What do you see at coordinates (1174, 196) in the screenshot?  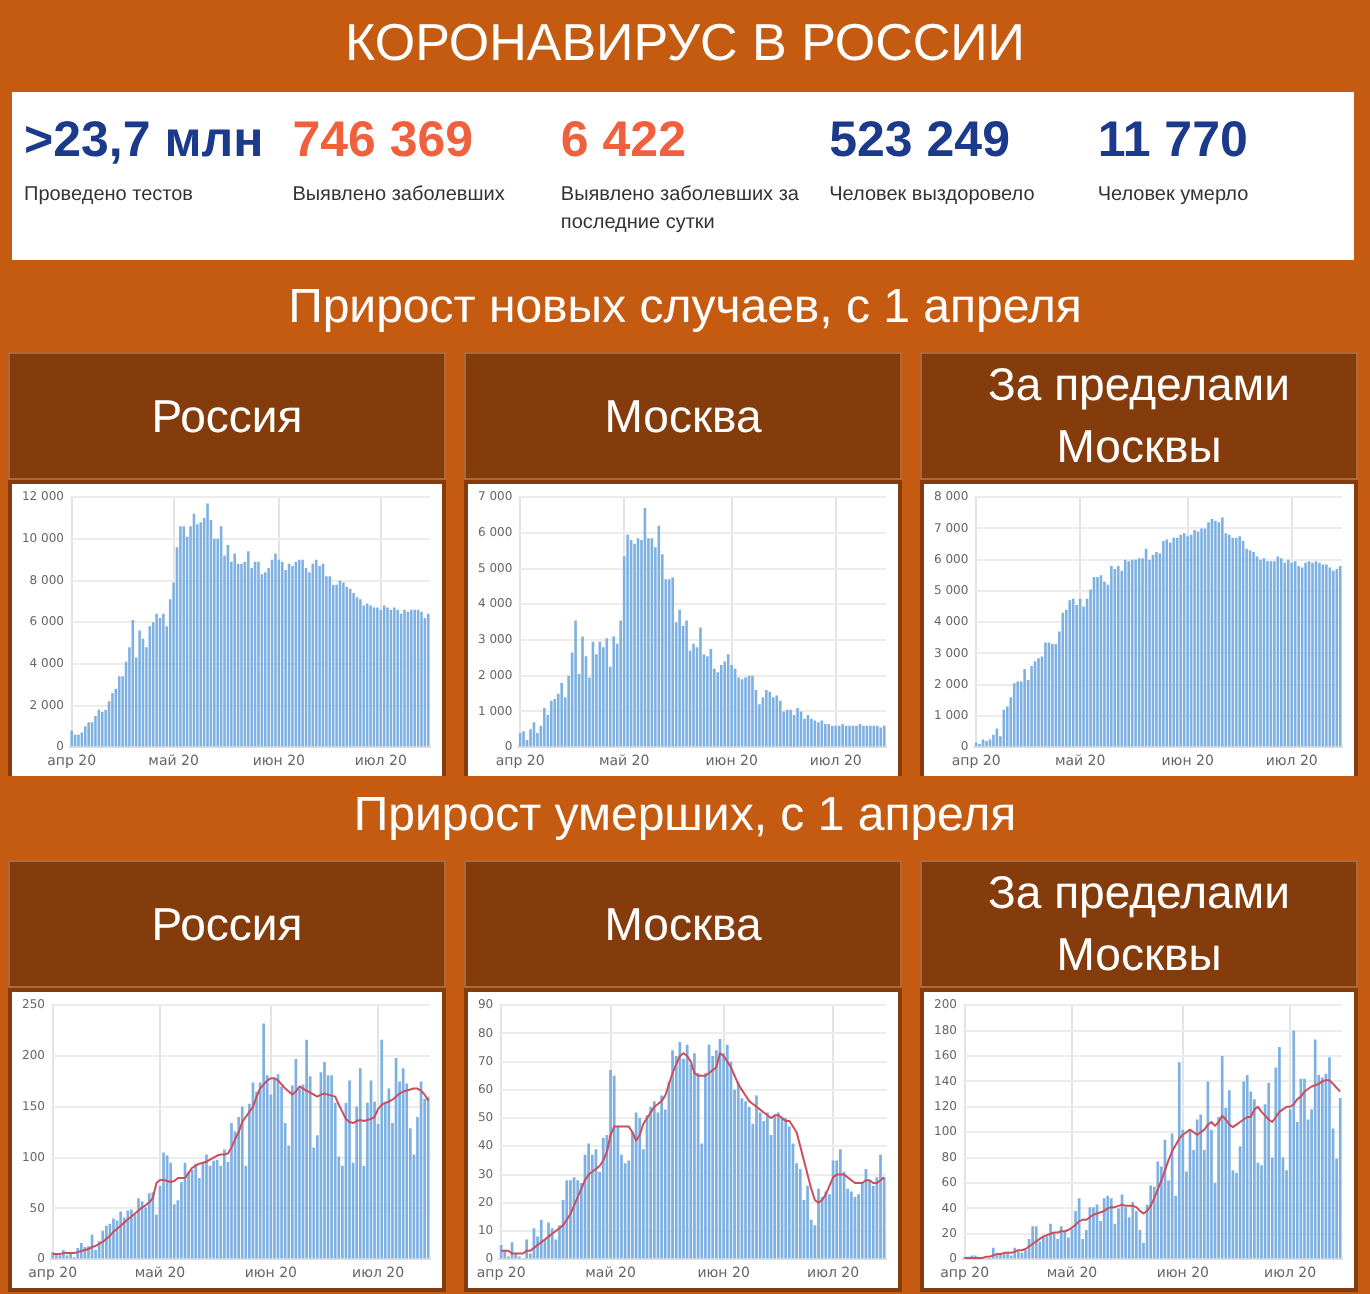 I see `category-label: Человек умерло` at bounding box center [1174, 196].